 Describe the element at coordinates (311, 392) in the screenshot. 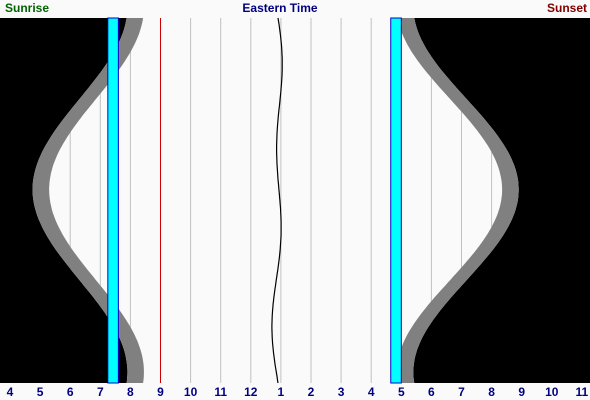

I see `hour-tick-label: 2` at that location.